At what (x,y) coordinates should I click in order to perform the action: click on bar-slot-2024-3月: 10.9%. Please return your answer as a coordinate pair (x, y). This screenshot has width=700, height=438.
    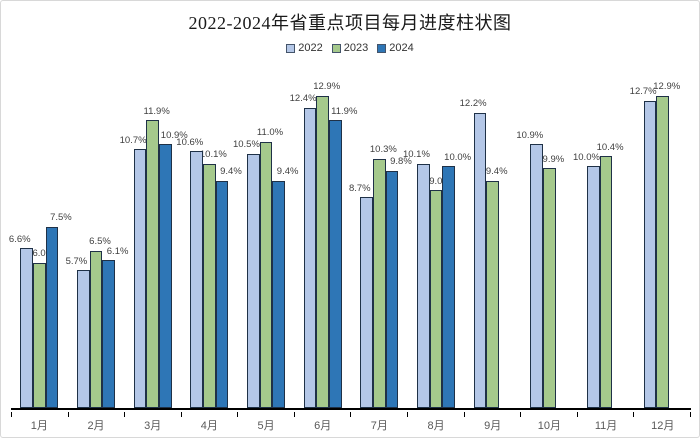
    Looking at the image, I should click on (173, 234).